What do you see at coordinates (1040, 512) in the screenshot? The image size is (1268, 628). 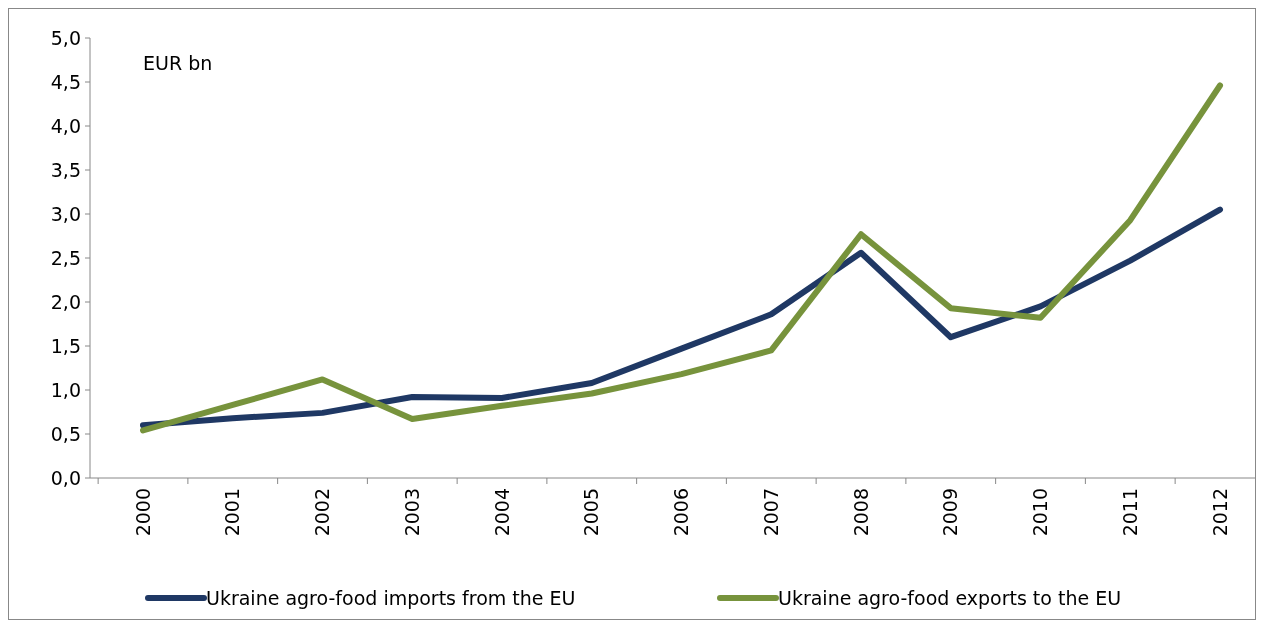 I see `x-tick-label: 2010` at bounding box center [1040, 512].